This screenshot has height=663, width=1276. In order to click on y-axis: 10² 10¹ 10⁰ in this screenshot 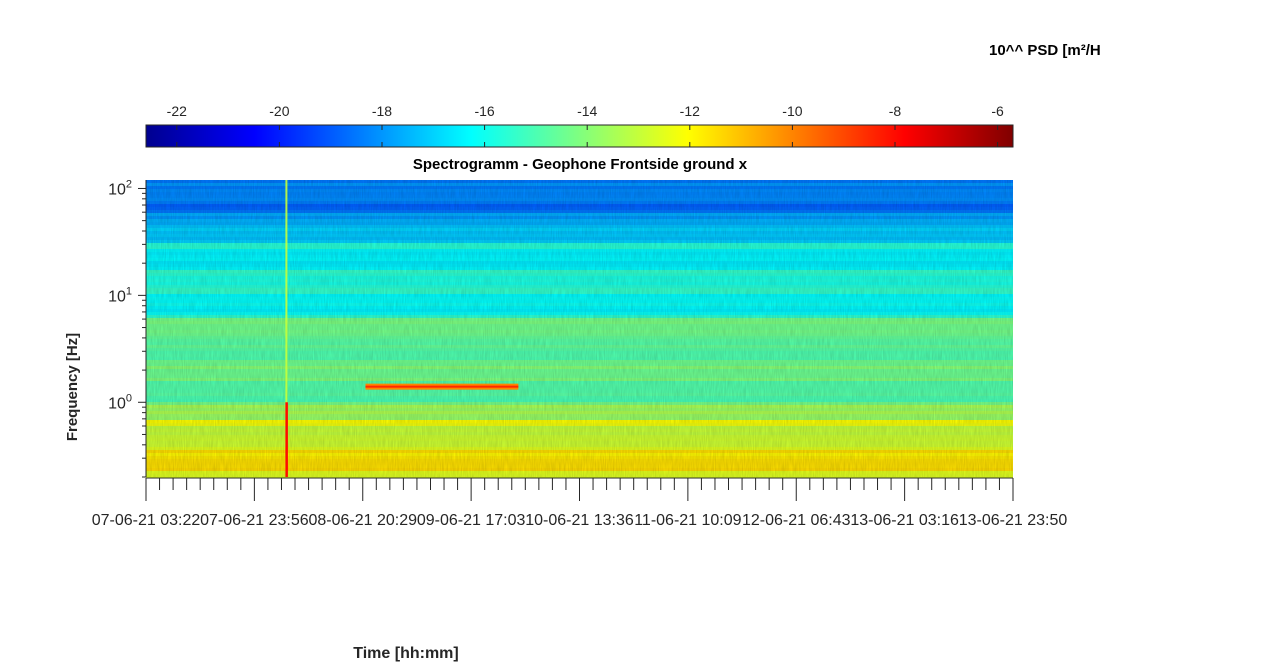, I will do `click(127, 328)`.